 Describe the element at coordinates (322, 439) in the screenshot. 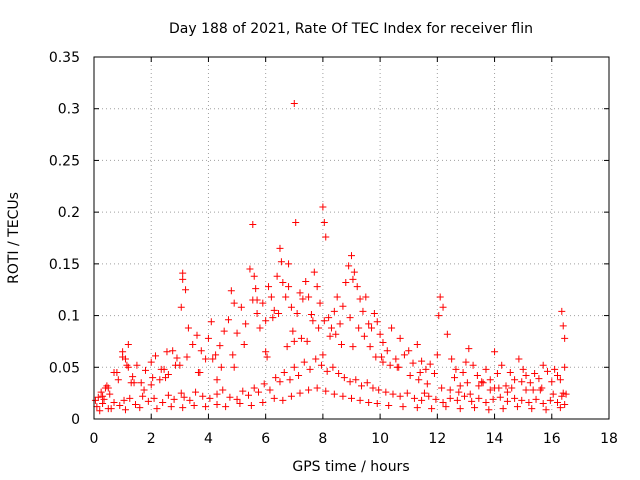

I see `x-tick-label: 8` at that location.